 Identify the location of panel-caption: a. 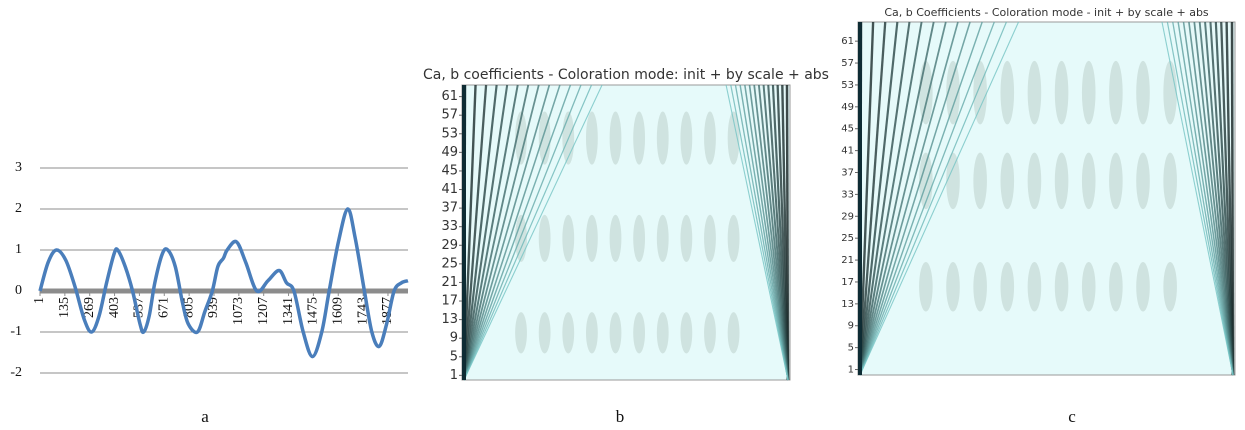
(205, 416).